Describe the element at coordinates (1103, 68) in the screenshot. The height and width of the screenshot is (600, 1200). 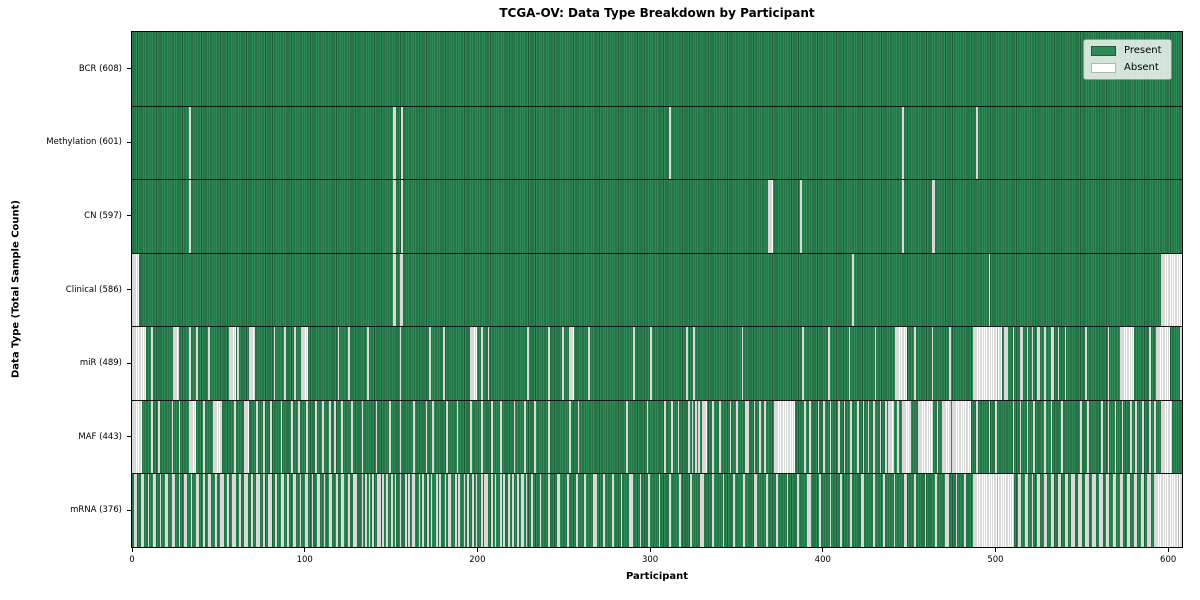
I see `absent-swatch-icon` at that location.